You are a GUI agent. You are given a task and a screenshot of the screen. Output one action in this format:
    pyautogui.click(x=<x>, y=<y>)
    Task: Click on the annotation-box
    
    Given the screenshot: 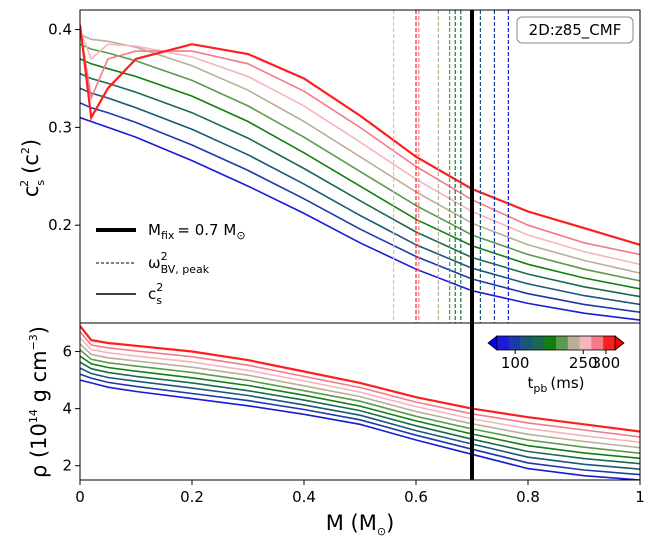 What is the action you would take?
    pyautogui.click(x=575, y=30)
    